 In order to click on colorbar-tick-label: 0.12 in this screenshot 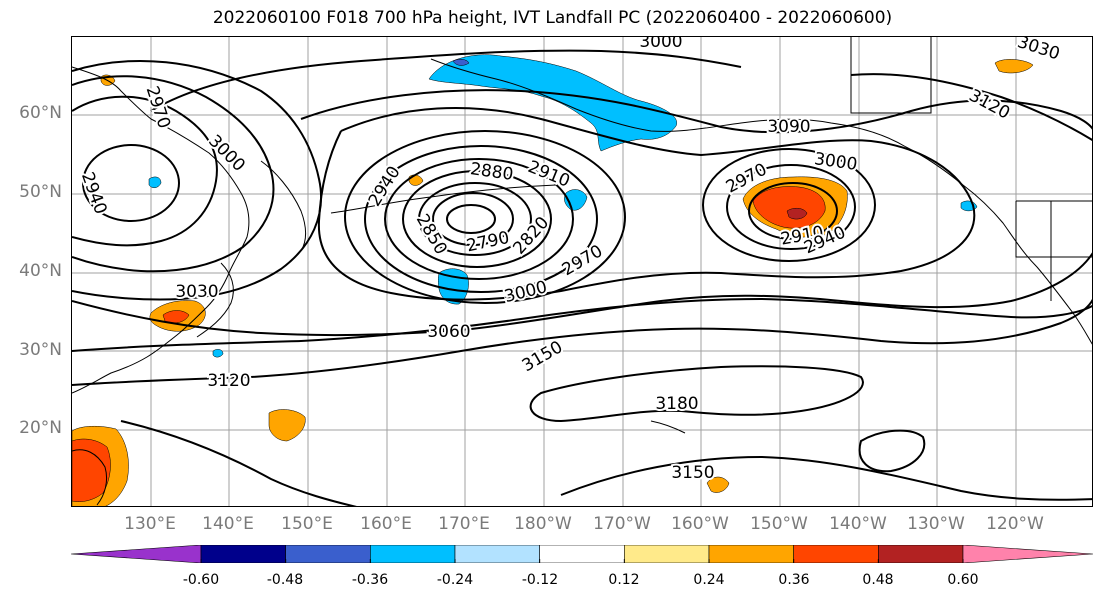, I will do `click(624, 580)`.